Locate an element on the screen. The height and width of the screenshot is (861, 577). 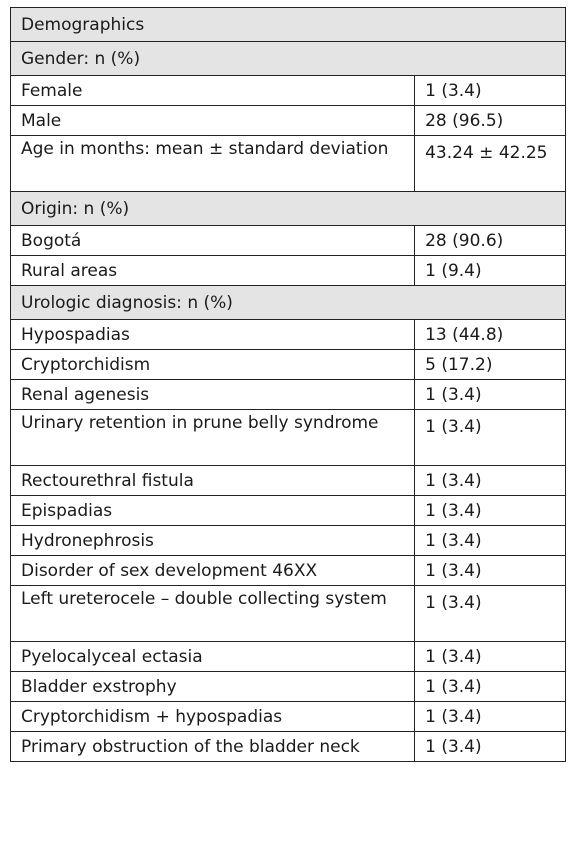
row-value: 28 (90.6) is located at coordinates (490, 240).